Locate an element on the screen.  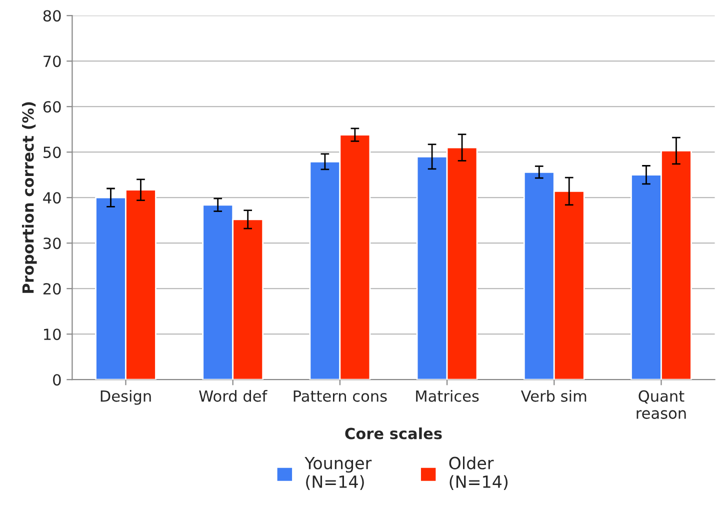
x-tick-label: Design is located at coordinates (125, 397).